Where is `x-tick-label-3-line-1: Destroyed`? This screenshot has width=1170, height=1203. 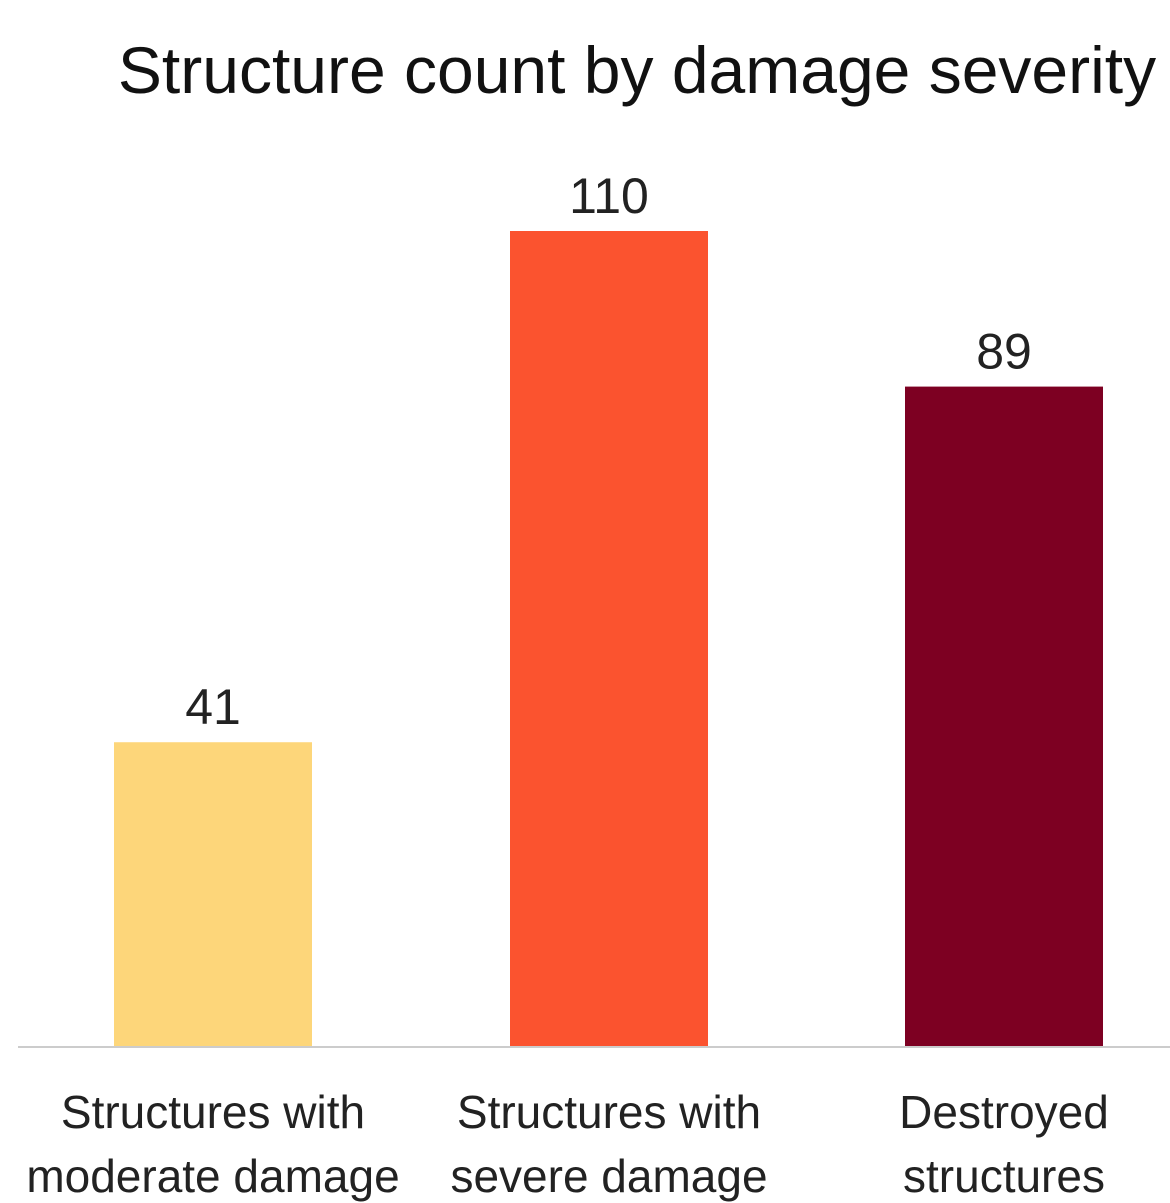 x-tick-label-3-line-1: Destroyed is located at coordinates (1004, 1112).